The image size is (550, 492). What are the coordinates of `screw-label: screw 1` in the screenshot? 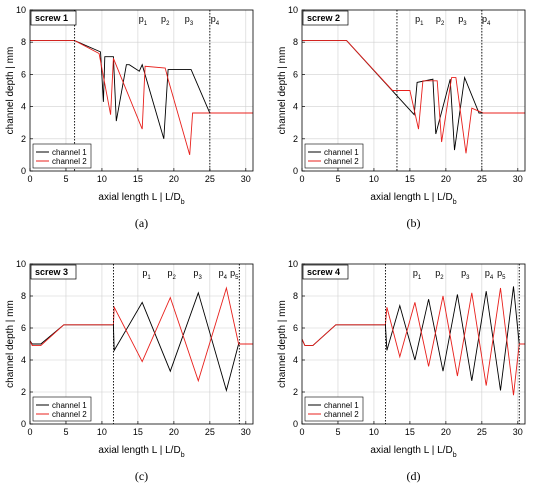 It's located at (51, 18).